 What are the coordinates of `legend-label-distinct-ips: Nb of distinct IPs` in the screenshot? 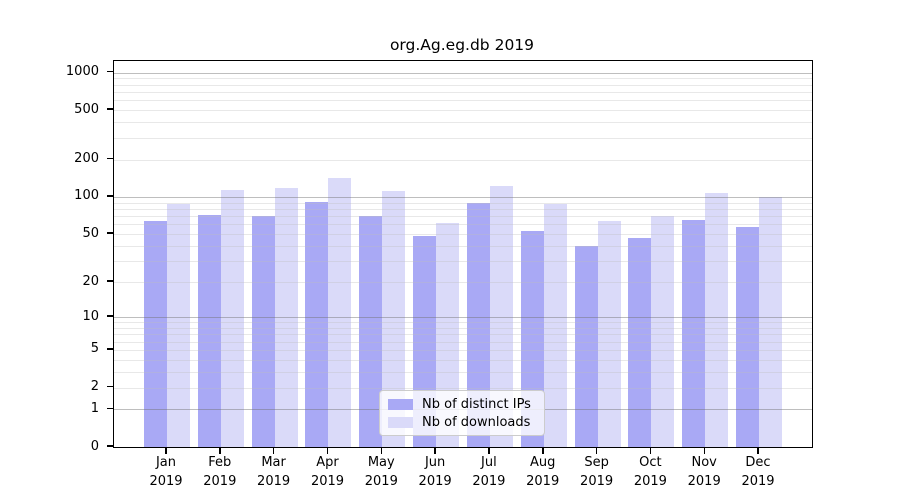 It's located at (476, 404).